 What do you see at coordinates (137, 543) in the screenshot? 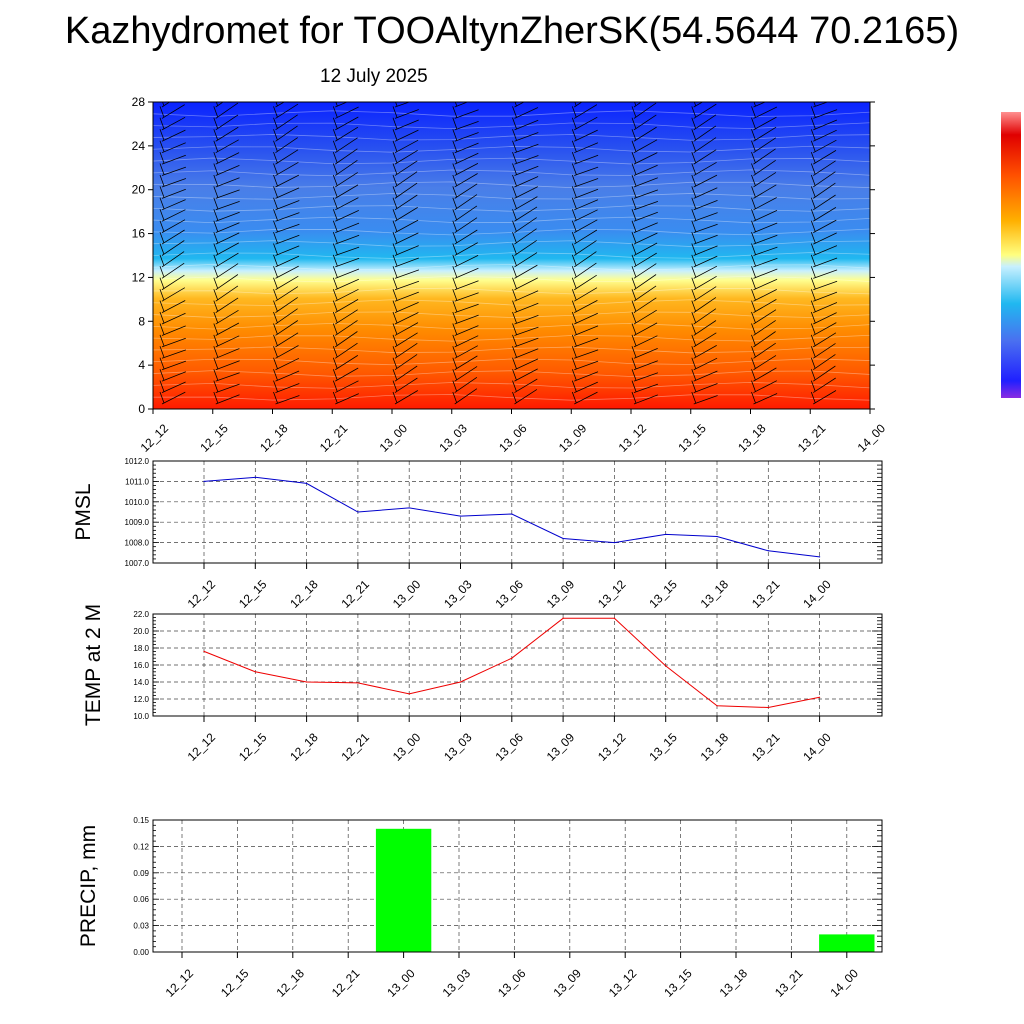
I see `y-tick-label: 1008.0` at bounding box center [137, 543].